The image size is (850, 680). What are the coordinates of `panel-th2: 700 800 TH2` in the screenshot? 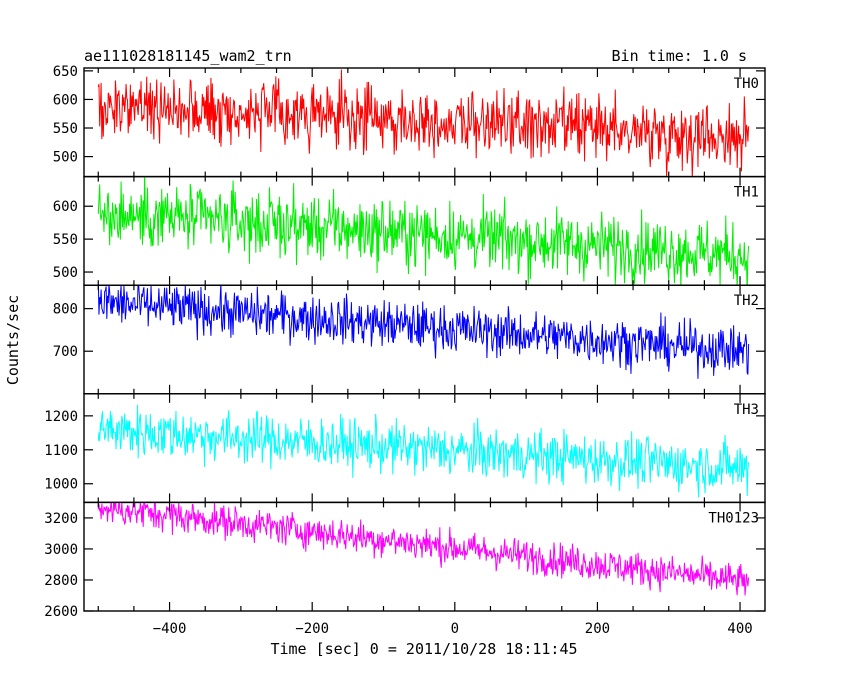 It's located at (409, 339).